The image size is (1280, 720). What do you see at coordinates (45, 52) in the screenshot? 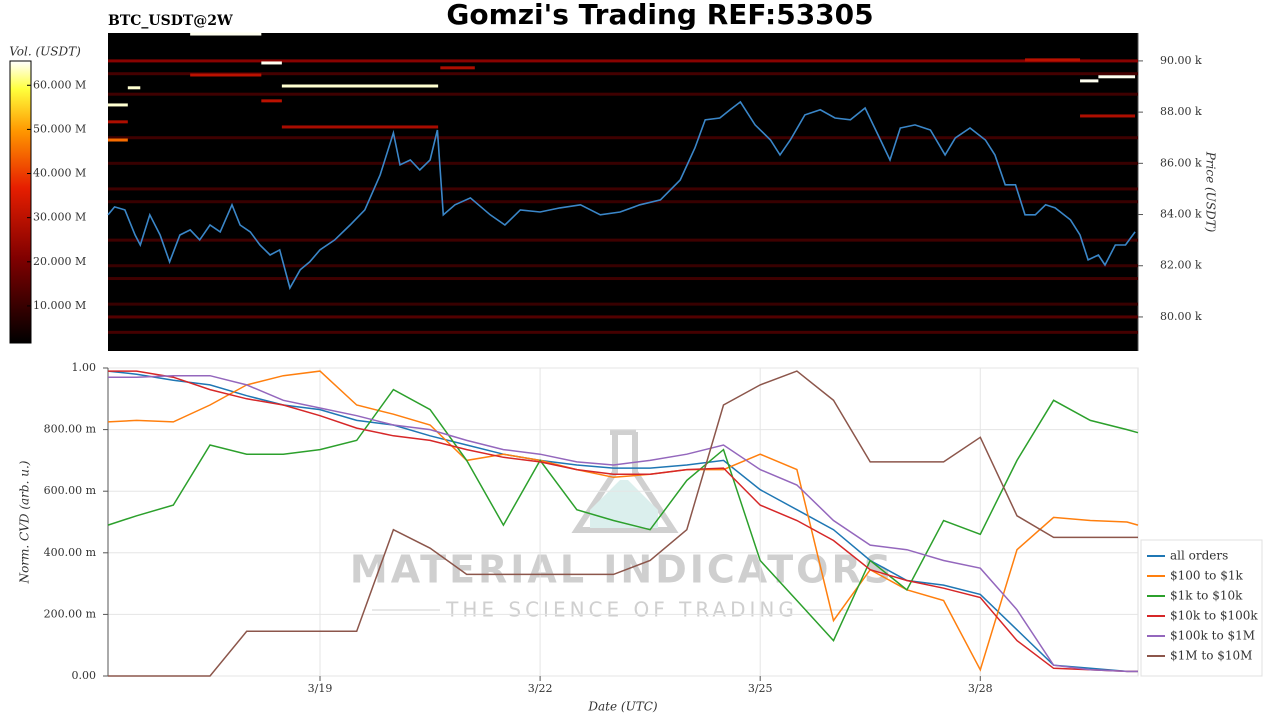
I see `colorbar-label: Vol. (USDT)` at bounding box center [45, 52].